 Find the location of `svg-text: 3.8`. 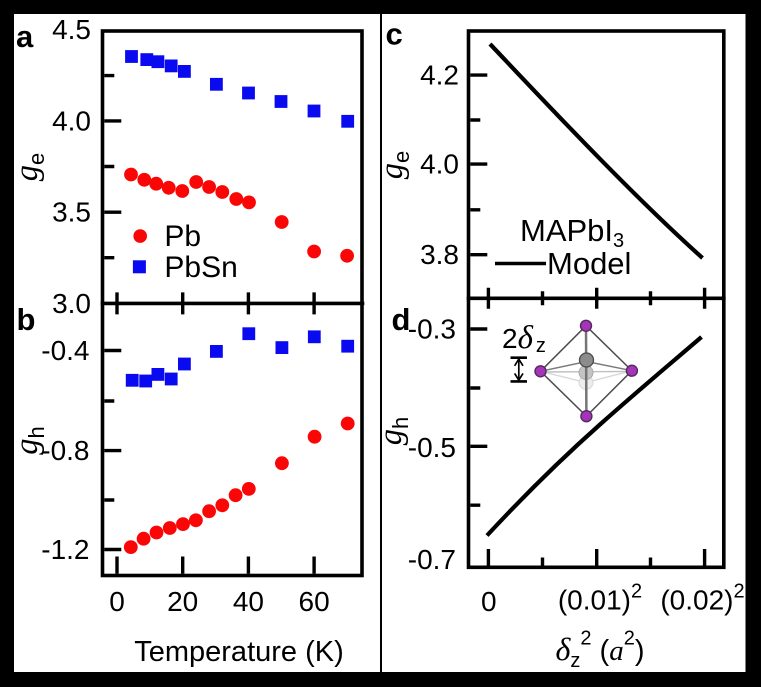

svg-text: 3.8 is located at coordinates (439, 254).